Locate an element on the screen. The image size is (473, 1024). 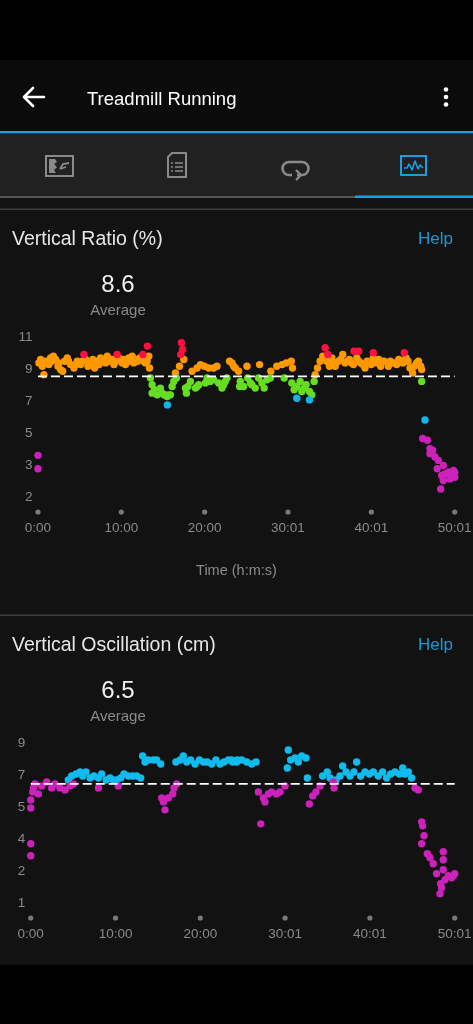
text: Treadmill Running is located at coordinates (162, 98).